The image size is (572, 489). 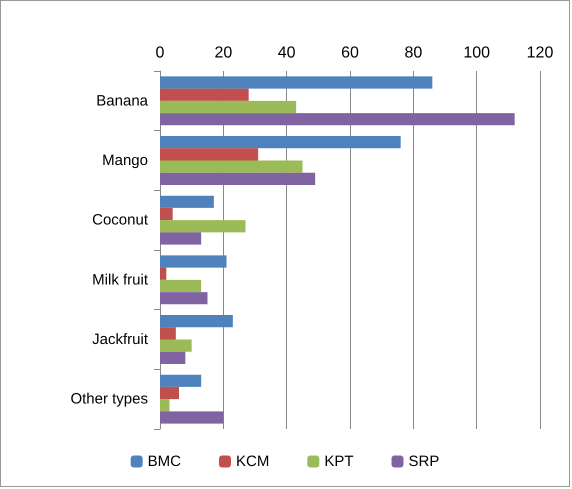 What do you see at coordinates (413, 53) in the screenshot?
I see `x-tick-label: 80` at bounding box center [413, 53].